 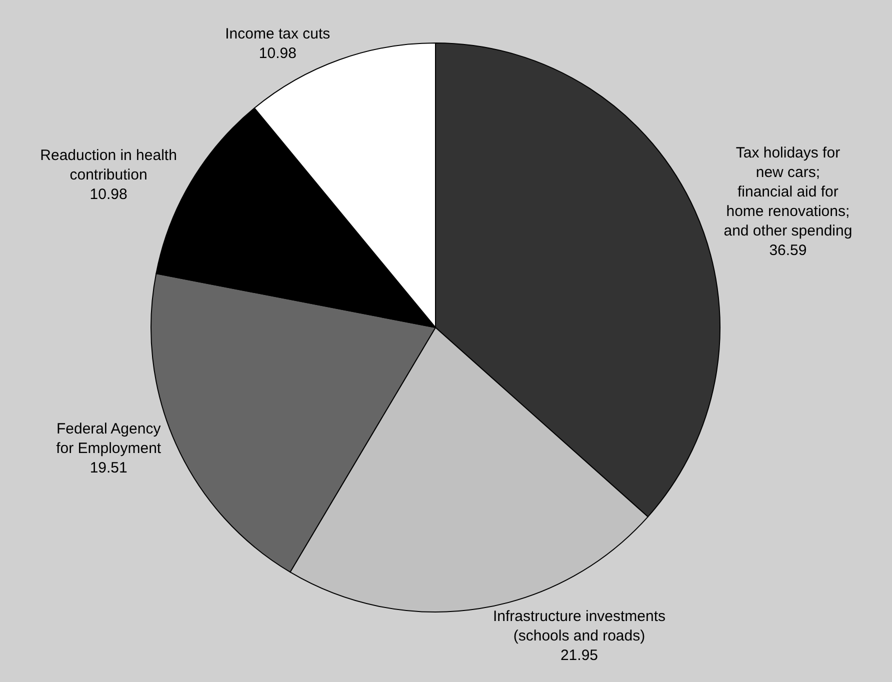 What do you see at coordinates (109, 468) in the screenshot?
I see `data-label: 19.51` at bounding box center [109, 468].